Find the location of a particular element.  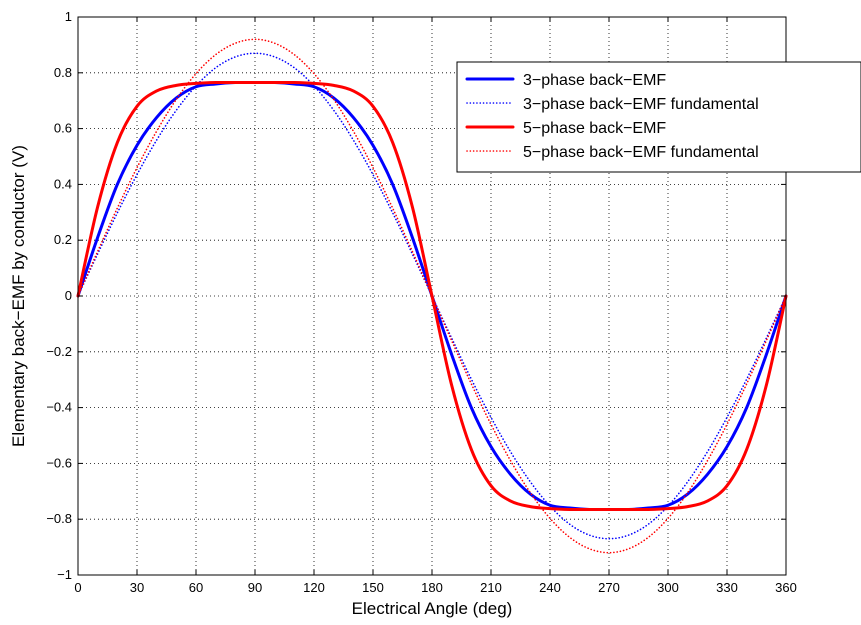

x-tick-label: 240 is located at coordinates (550, 587).